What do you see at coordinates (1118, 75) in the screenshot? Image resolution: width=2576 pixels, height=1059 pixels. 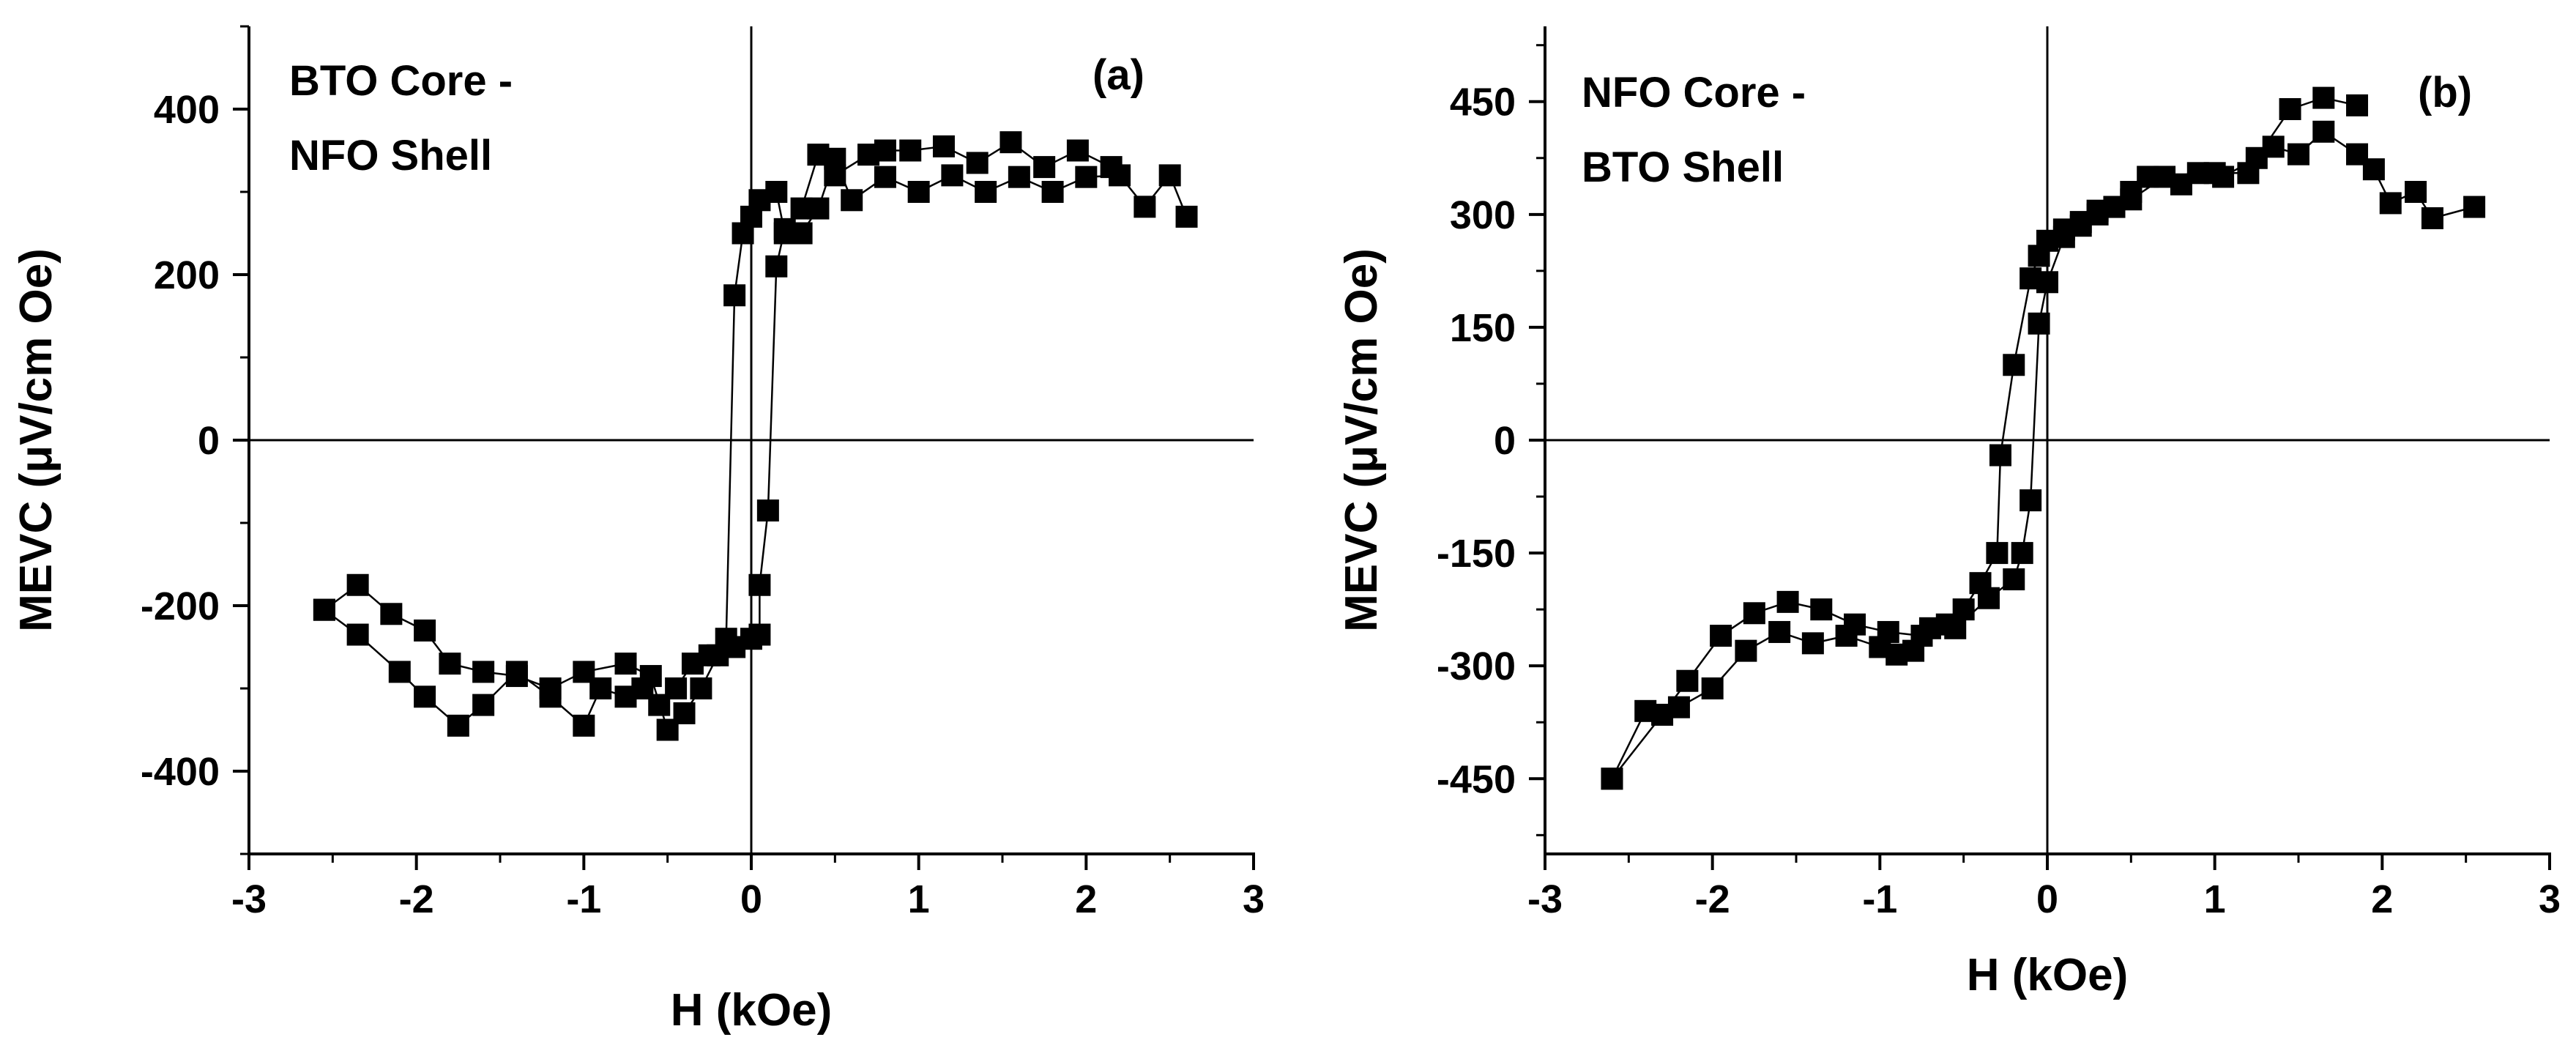 I see `panel-label: (a)` at bounding box center [1118, 75].